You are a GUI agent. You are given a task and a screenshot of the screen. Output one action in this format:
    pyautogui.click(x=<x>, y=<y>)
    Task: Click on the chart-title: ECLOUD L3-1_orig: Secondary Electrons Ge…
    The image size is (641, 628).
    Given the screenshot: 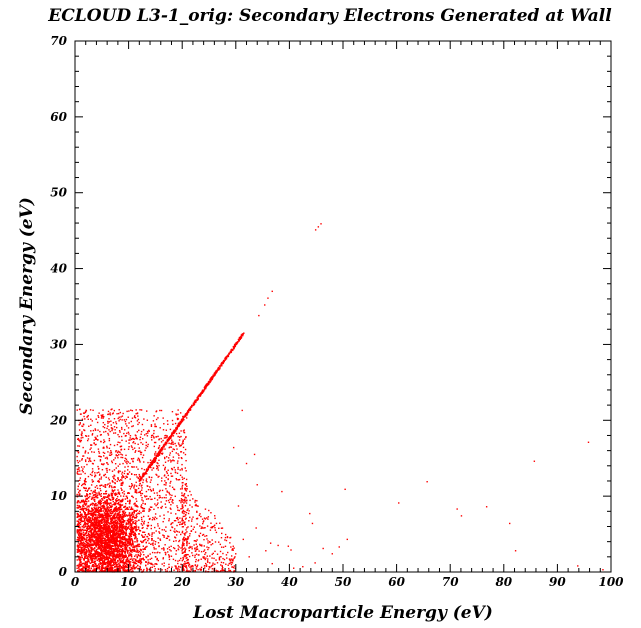 What is the action you would take?
    pyautogui.click(x=329, y=16)
    